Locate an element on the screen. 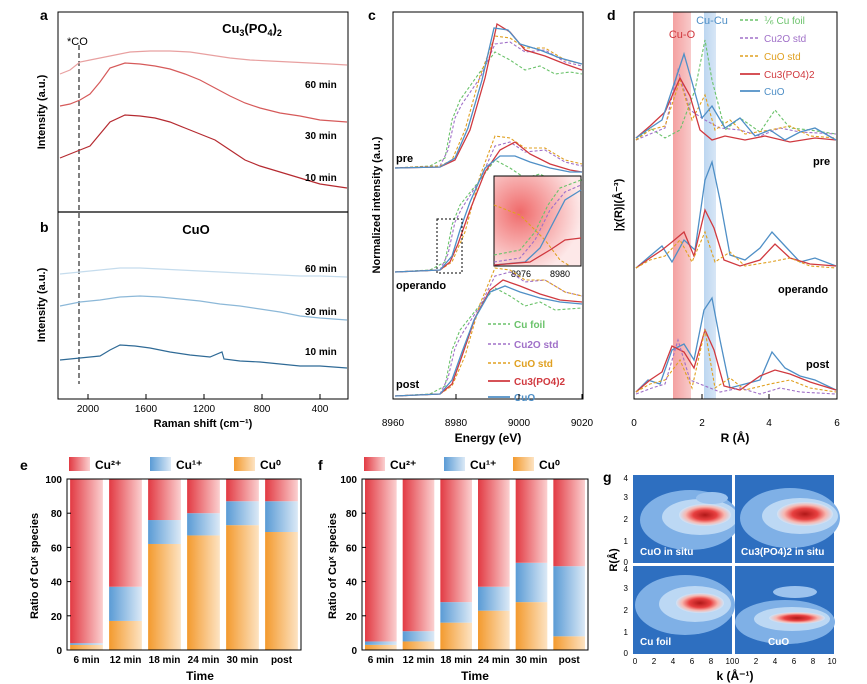 Image resolution: width=867 pixels, height=684 pixels. panel-c-label: c is located at coordinates (372, 15).